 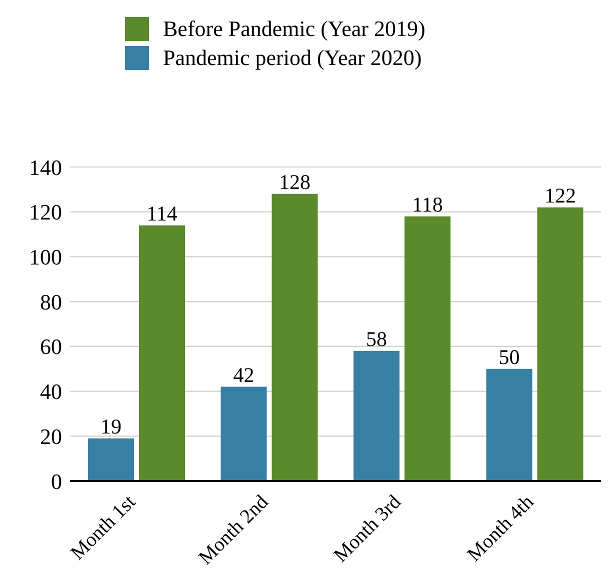 I want to click on y-tick-label: 100, so click(x=45, y=257).